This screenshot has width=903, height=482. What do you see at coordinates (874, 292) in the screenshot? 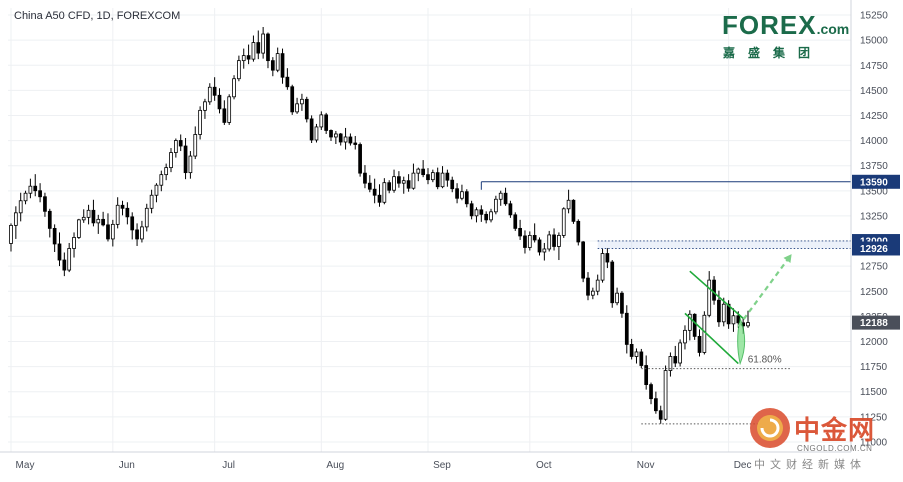
I see `y-tick-label: 12500` at bounding box center [874, 292].